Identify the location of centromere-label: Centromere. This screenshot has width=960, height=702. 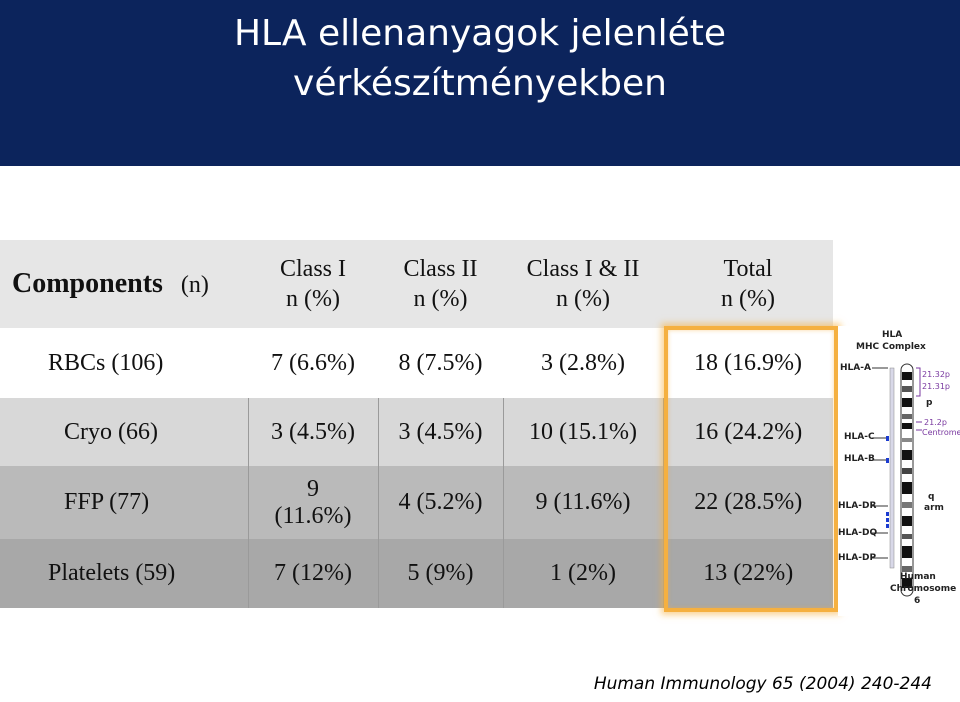
(941, 432).